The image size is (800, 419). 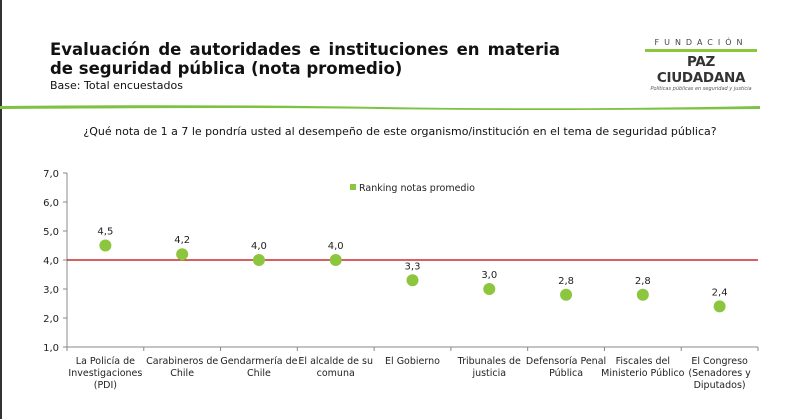 I want to click on x-tick-label: (PDI), so click(x=105, y=385).